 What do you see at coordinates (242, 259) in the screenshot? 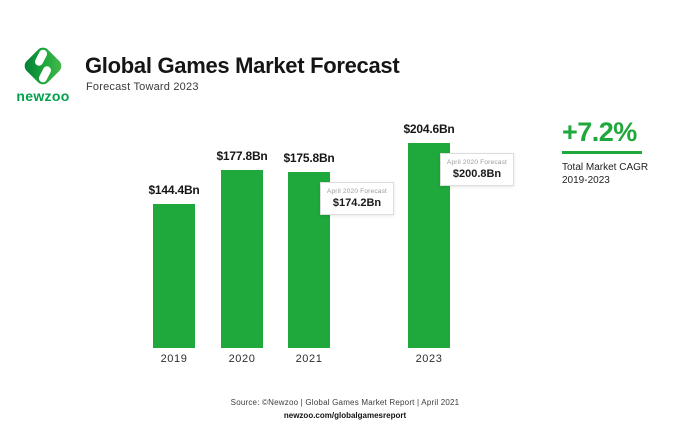
I see `bar-2020` at bounding box center [242, 259].